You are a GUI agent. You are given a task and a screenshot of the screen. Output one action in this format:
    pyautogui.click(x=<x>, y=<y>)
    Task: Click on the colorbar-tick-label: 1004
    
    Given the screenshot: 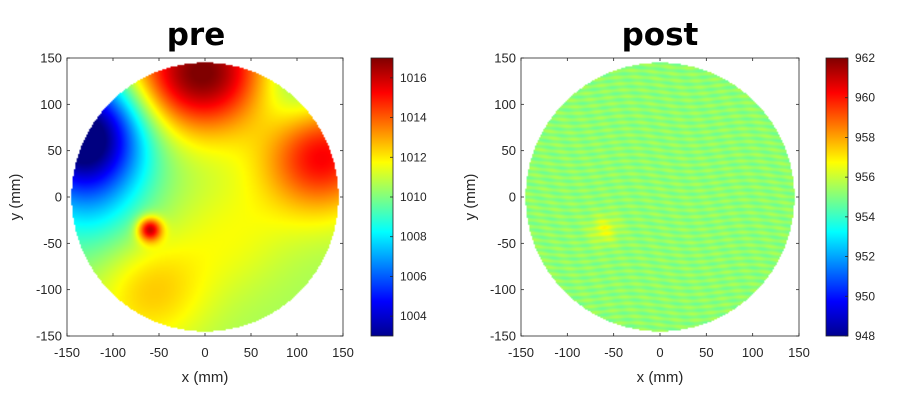 What is the action you would take?
    pyautogui.click(x=413, y=316)
    